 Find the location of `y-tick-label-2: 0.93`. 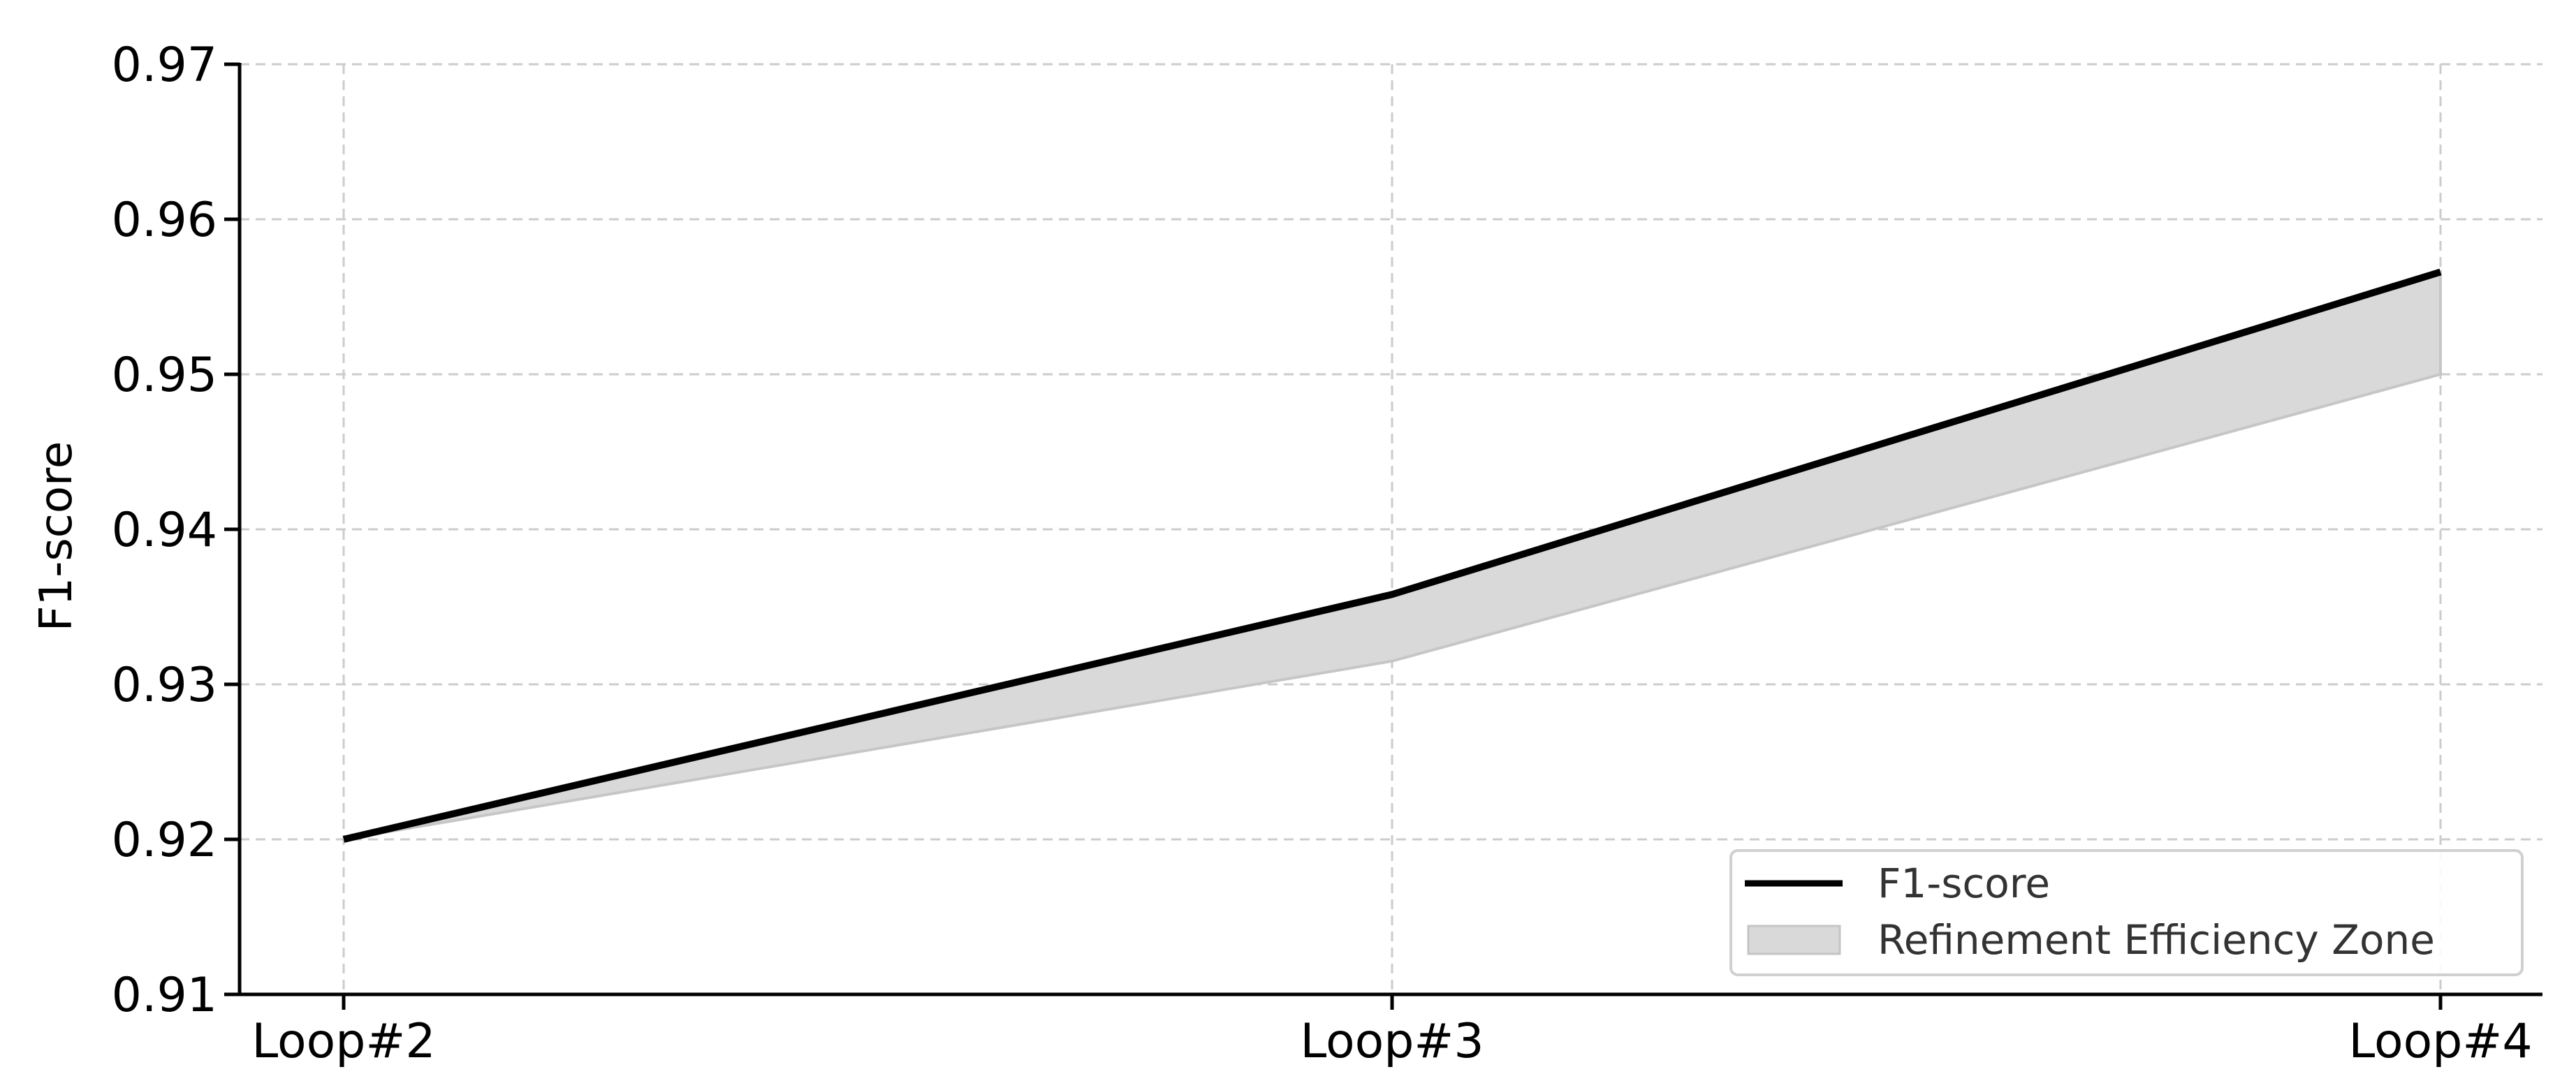

y-tick-label-2: 0.93 is located at coordinates (164, 685).